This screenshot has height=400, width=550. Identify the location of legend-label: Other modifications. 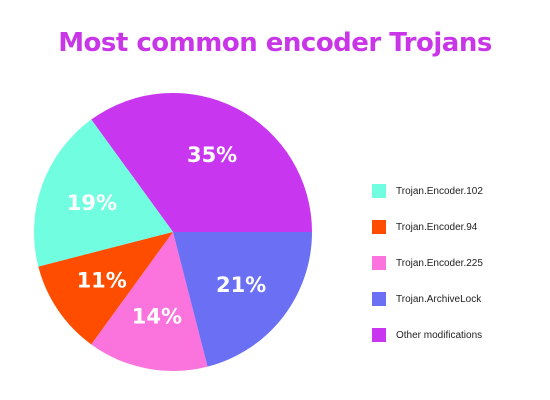
(439, 335).